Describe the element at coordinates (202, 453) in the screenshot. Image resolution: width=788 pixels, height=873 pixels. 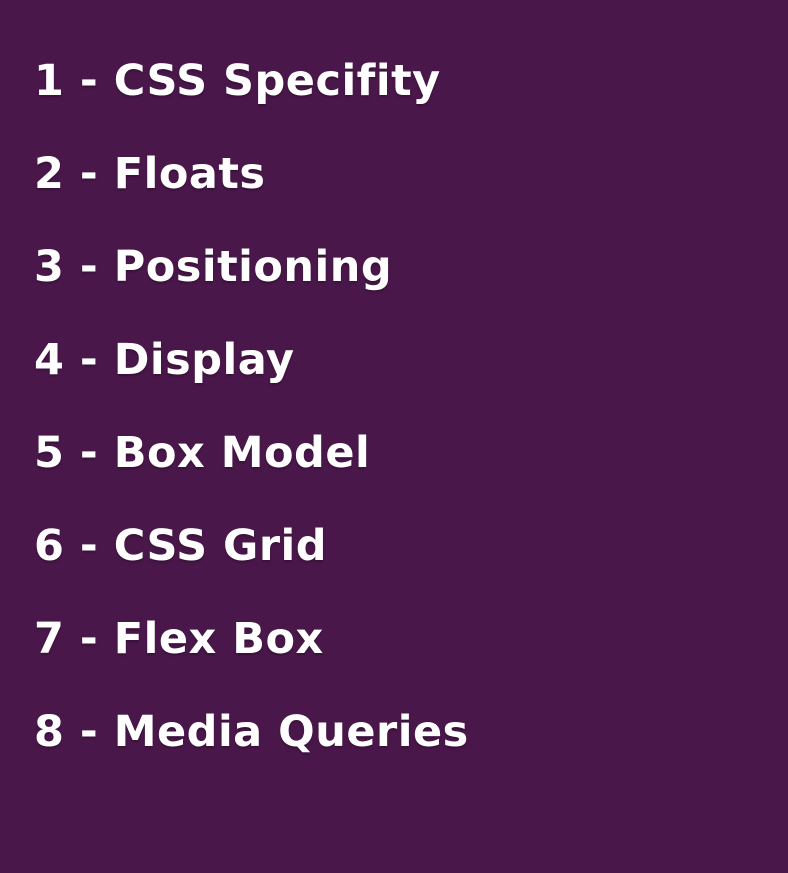
I see `topic-item-box-model: 5 - Box Model` at that location.